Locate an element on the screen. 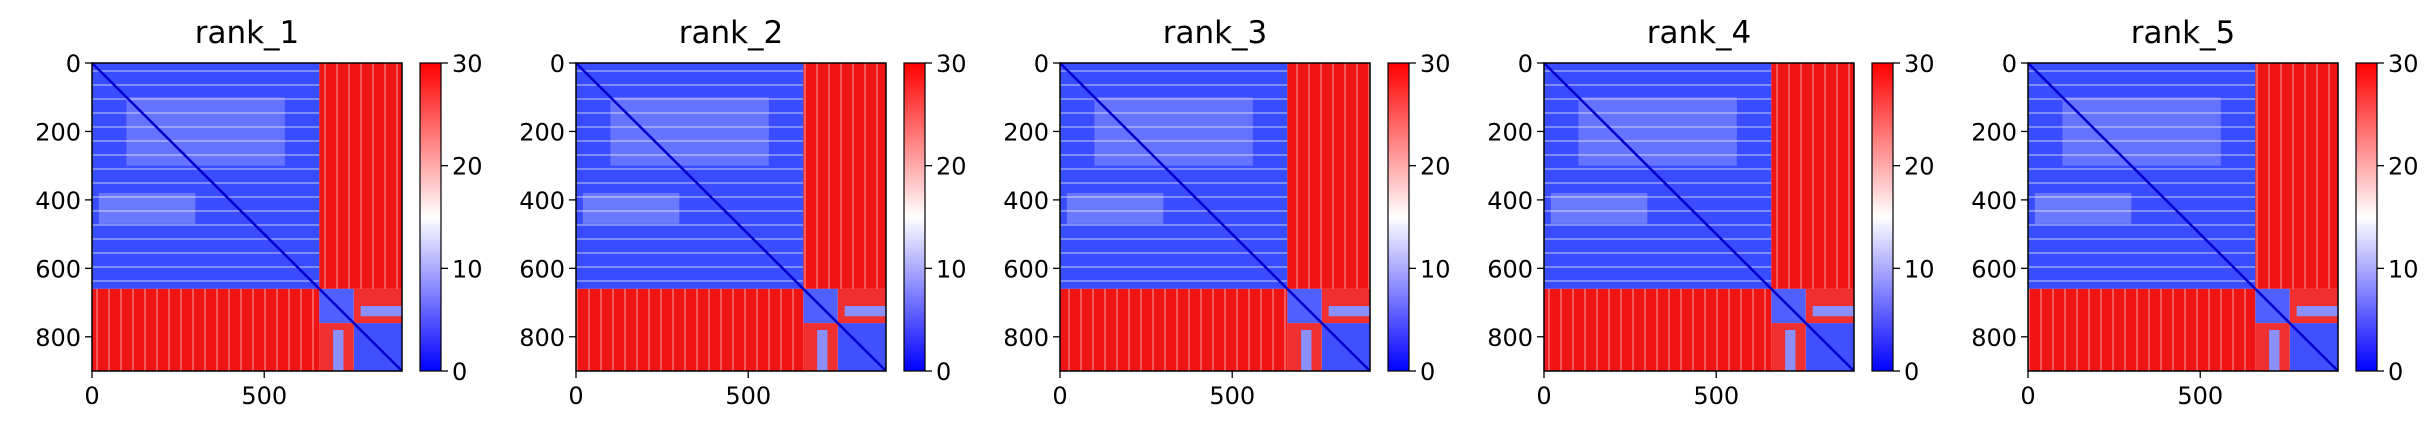  panel-title: rank_1 is located at coordinates (247, 33).